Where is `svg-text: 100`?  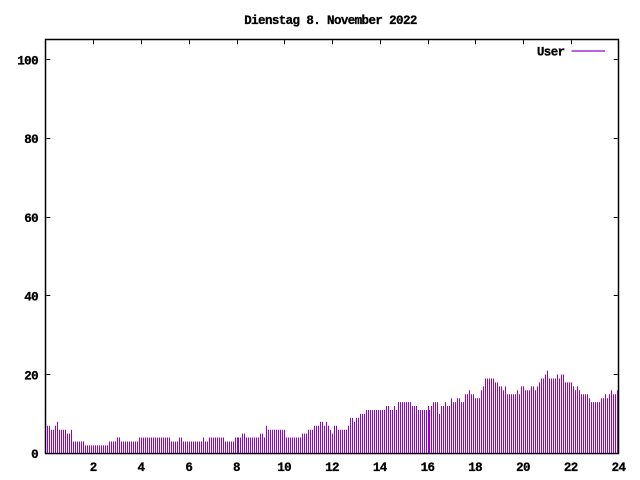 svg-text: 100 is located at coordinates (27, 61).